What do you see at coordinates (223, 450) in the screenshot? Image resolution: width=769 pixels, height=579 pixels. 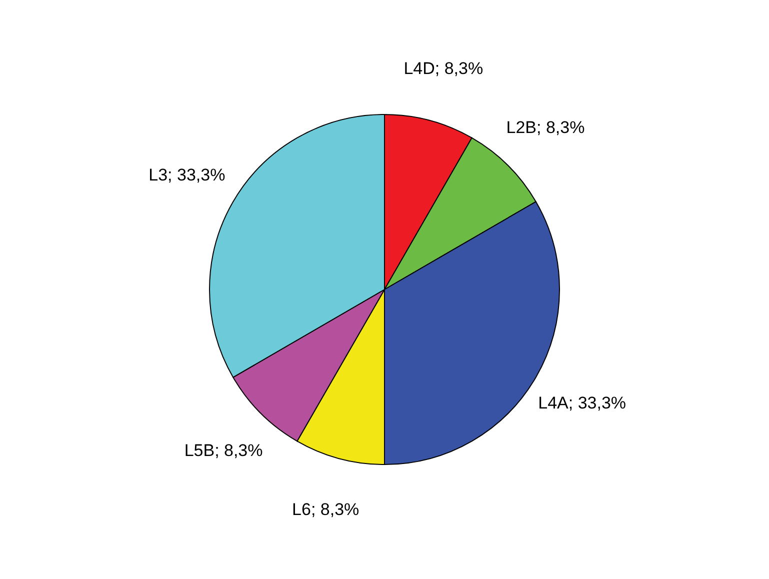 I see `slice-label: L5B; 8,3%` at bounding box center [223, 450].